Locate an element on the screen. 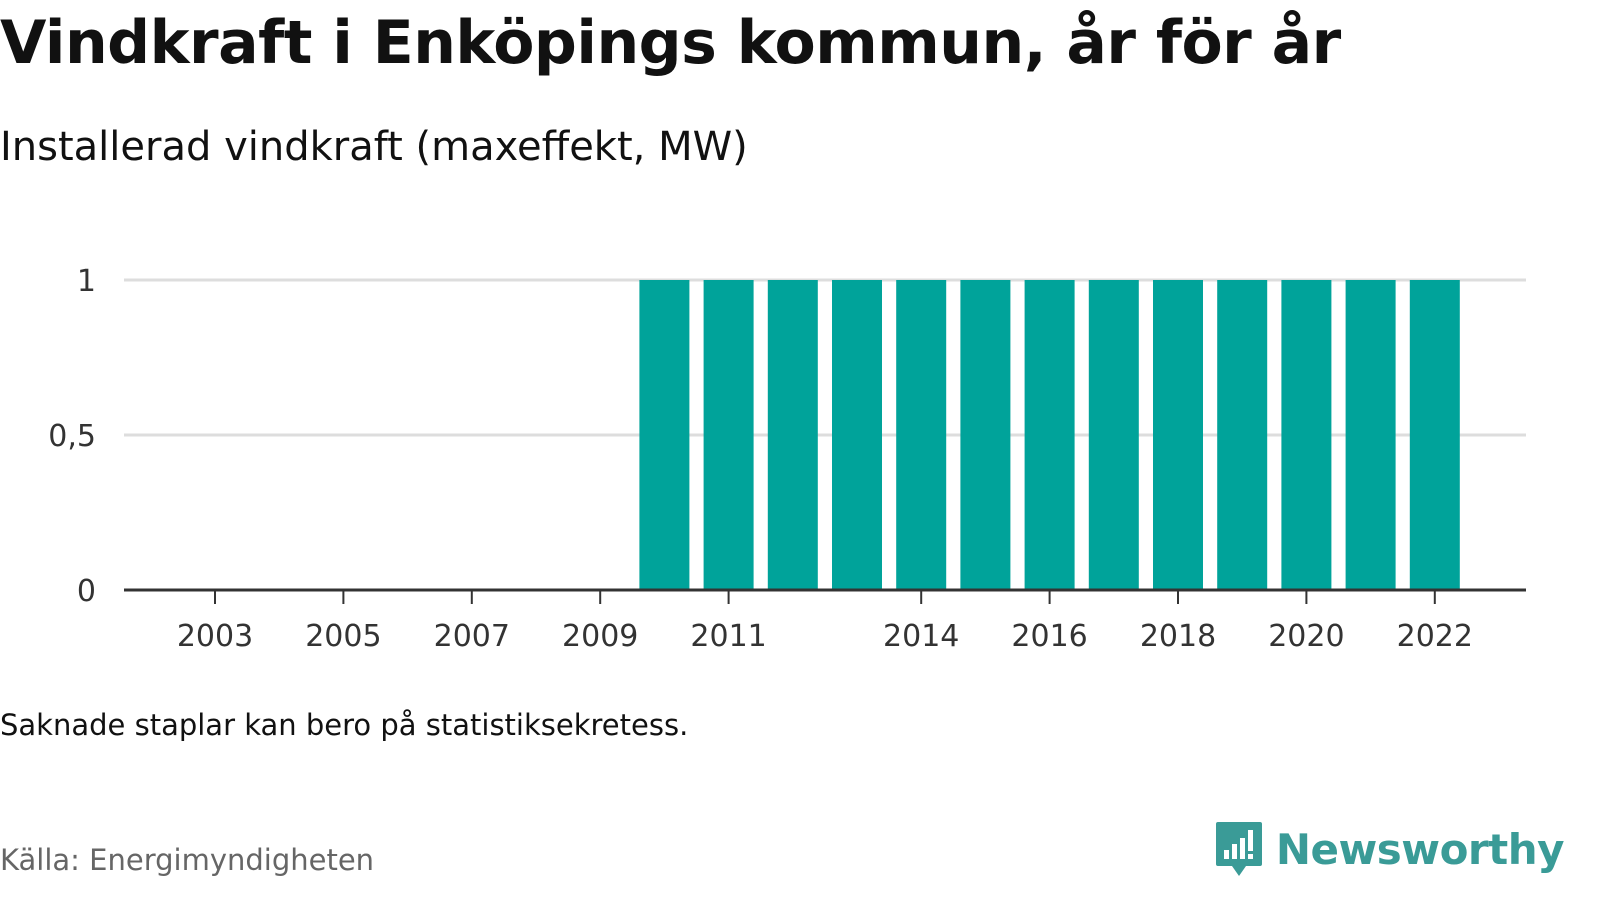 This screenshot has height=900, width=1600. bar-chart-speech-icon is located at coordinates (1238, 849).